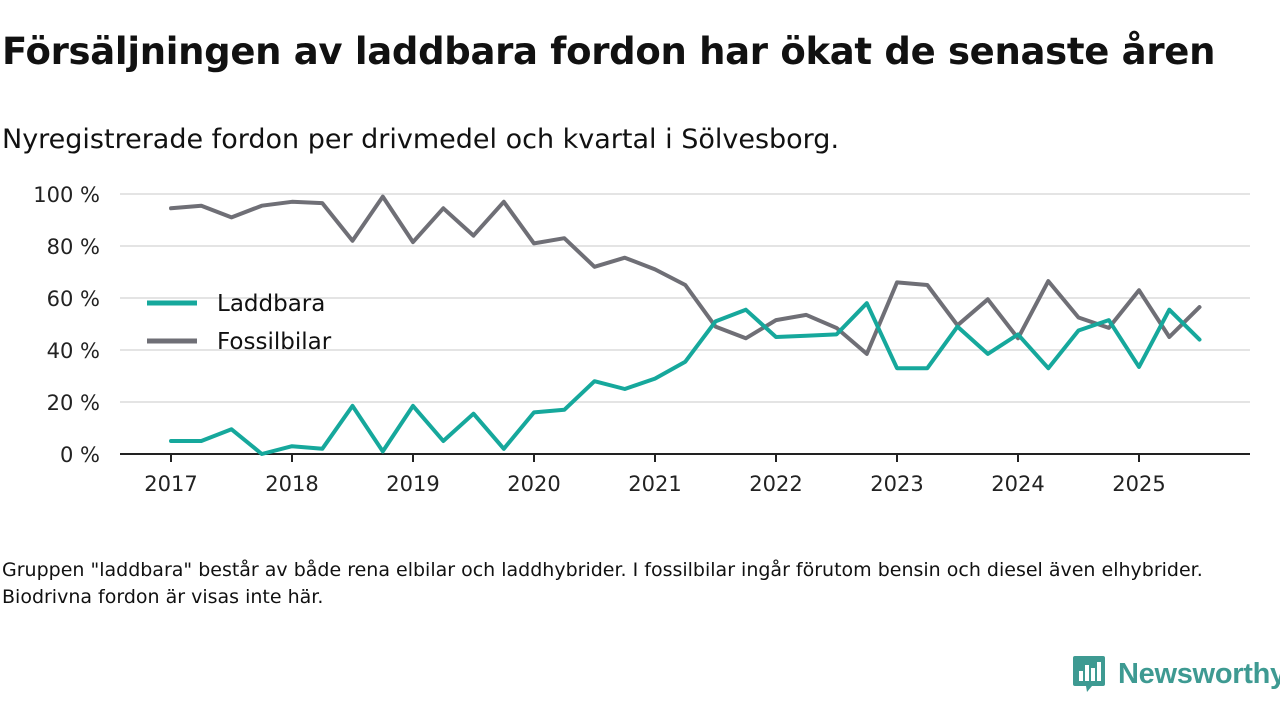 The width and height of the screenshot is (1280, 720). Describe the element at coordinates (1199, 673) in the screenshot. I see `brand-name: Newsworthy` at that location.